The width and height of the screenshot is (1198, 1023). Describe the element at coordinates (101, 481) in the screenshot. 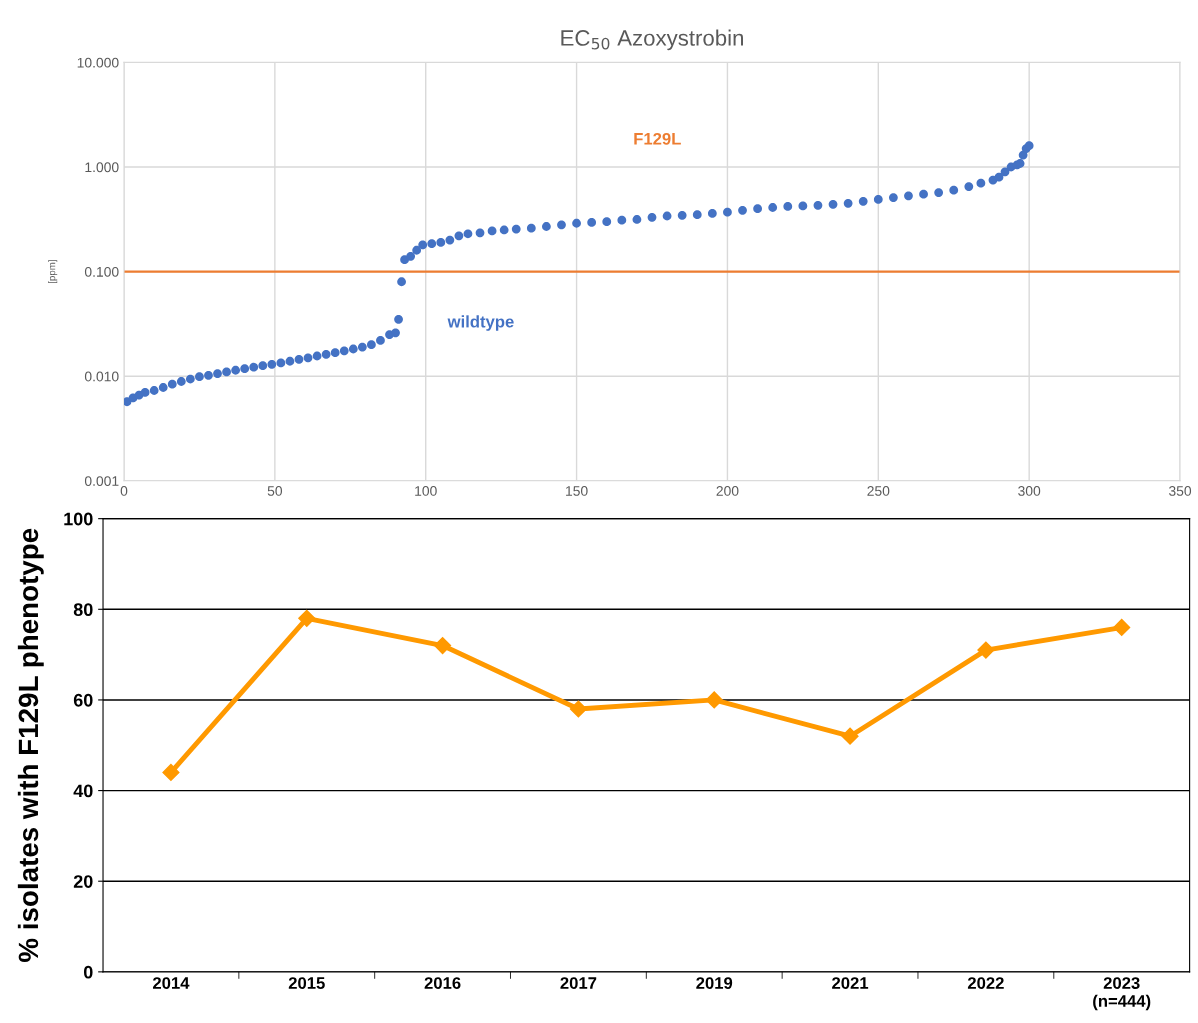

I see `y-tick-label: 0.001` at that location.